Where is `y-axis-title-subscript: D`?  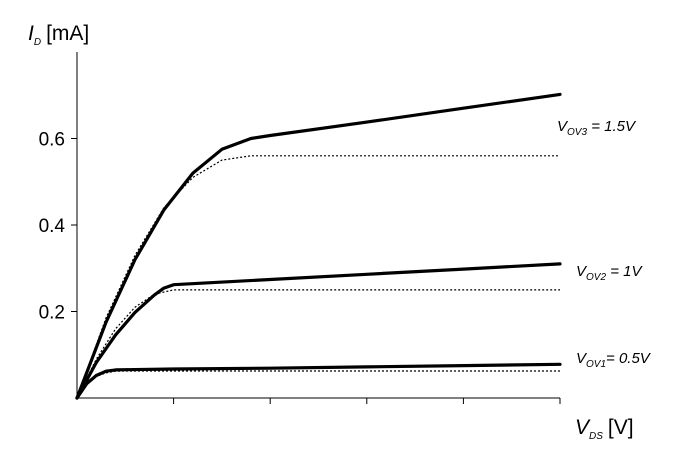
y-axis-title-subscript: D is located at coordinates (37, 42).